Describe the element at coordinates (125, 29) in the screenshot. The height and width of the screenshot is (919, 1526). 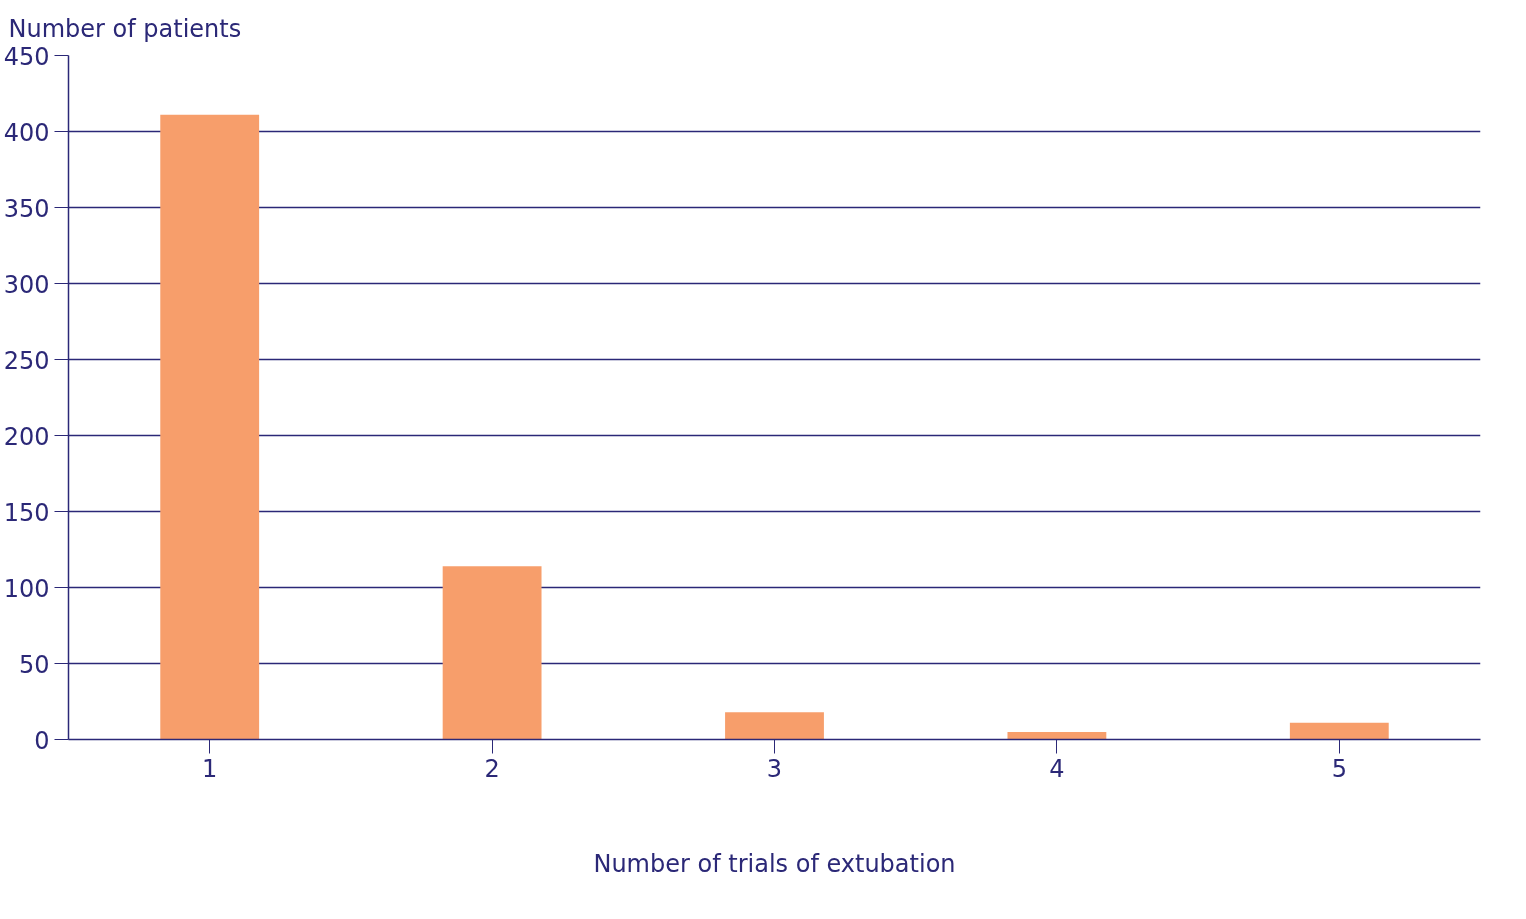
I see `y-axis-title: Number of patients` at that location.